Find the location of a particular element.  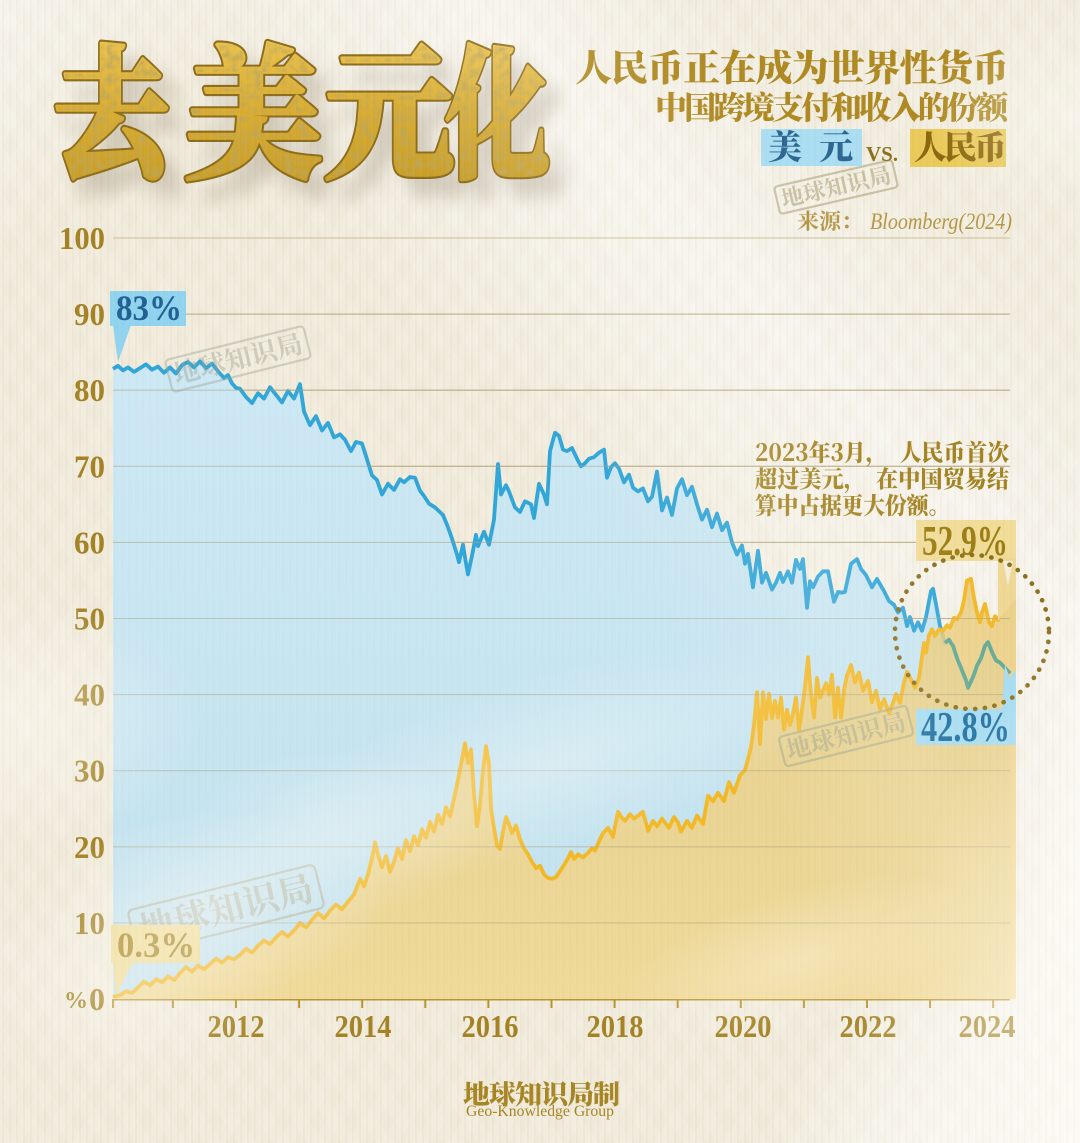

svg-text: 20 is located at coordinates (89, 847).